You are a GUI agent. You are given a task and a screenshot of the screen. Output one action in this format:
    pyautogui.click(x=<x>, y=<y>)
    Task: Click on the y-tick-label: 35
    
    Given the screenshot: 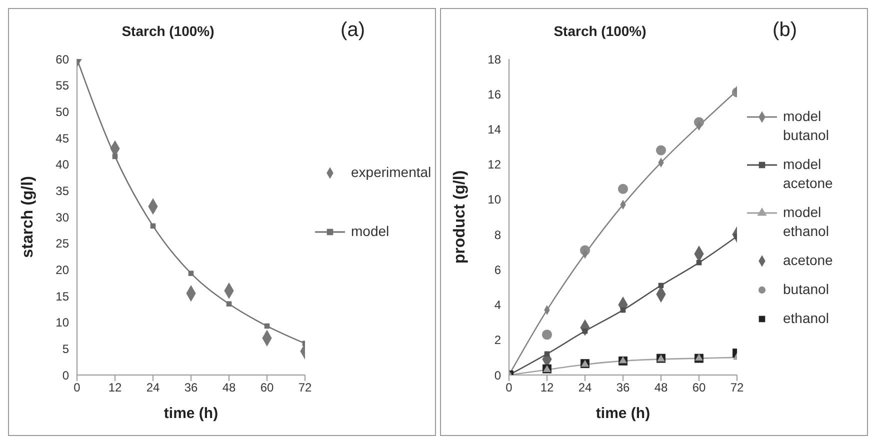 What is the action you would take?
    pyautogui.click(x=63, y=191)
    